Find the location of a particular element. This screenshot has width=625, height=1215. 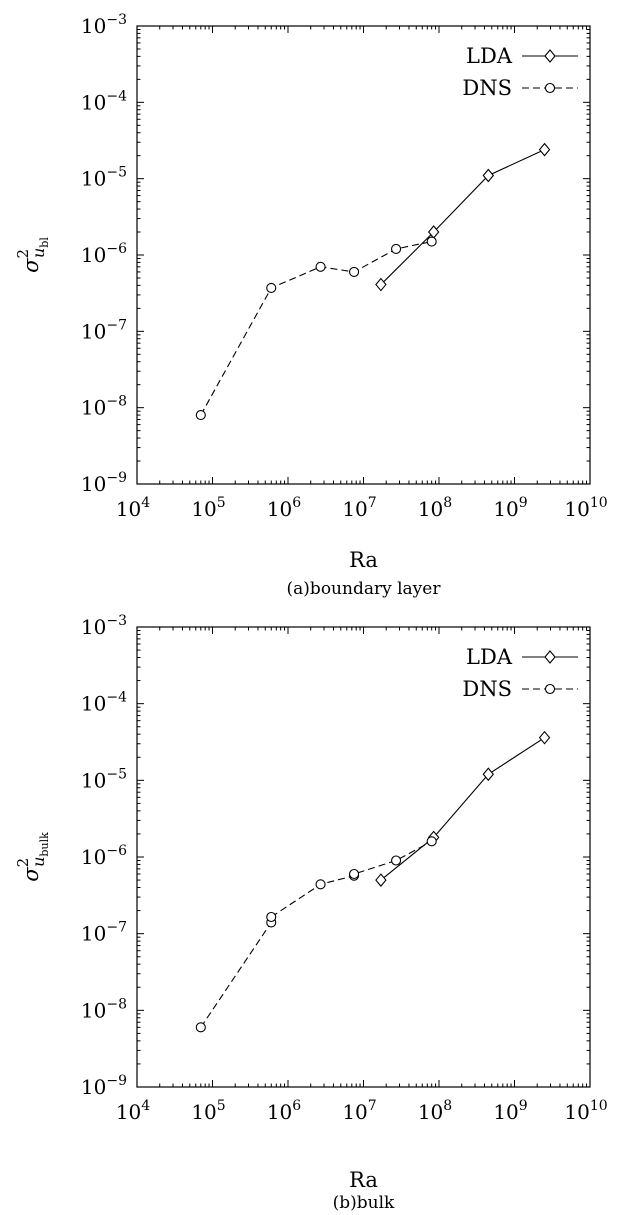

chart-caption: (a)boundary layer is located at coordinates (364, 589).